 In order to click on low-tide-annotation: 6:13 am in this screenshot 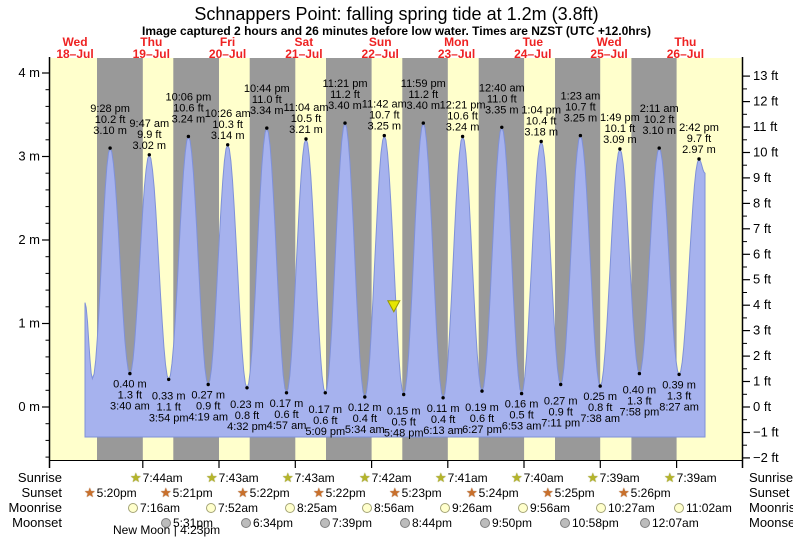, I will do `click(443, 431)`.